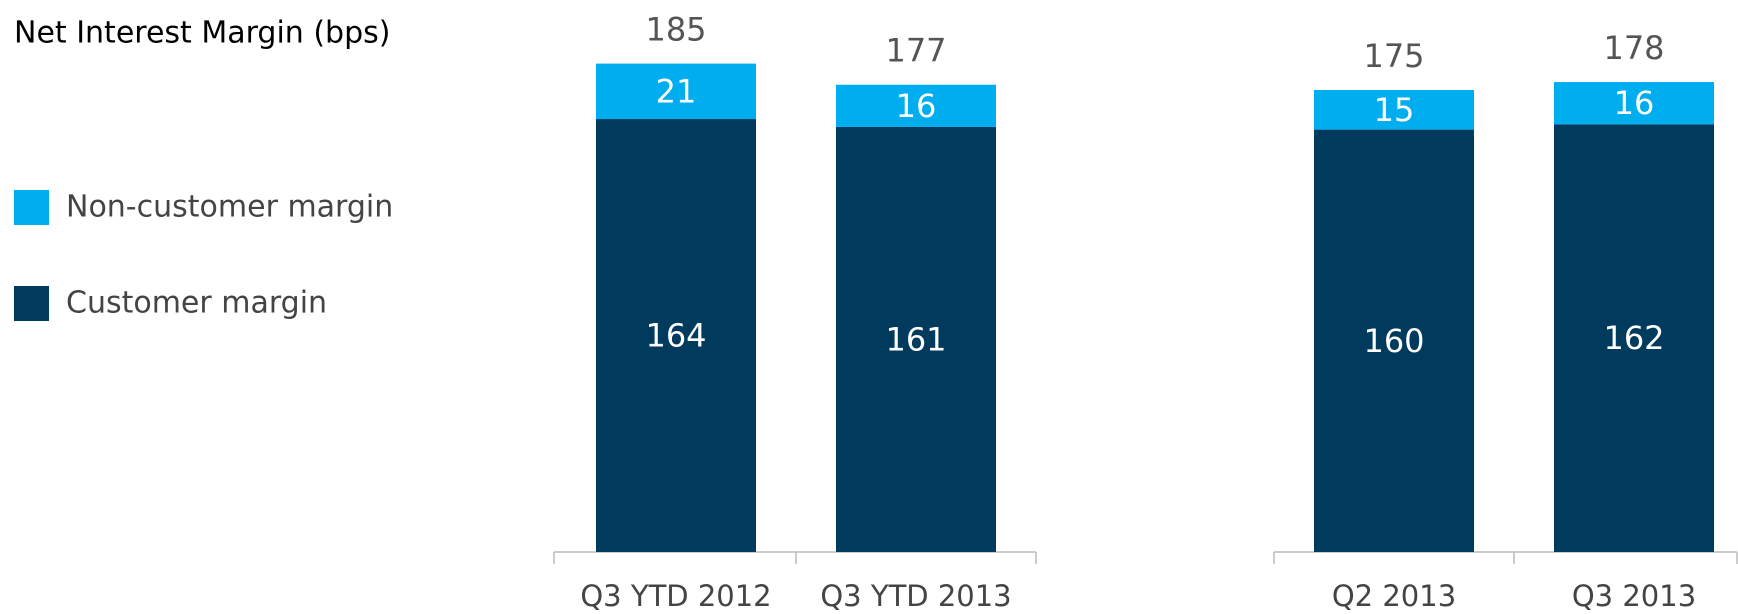 This screenshot has width=1738, height=614. I want to click on legend-label: Customer margin, so click(196, 303).